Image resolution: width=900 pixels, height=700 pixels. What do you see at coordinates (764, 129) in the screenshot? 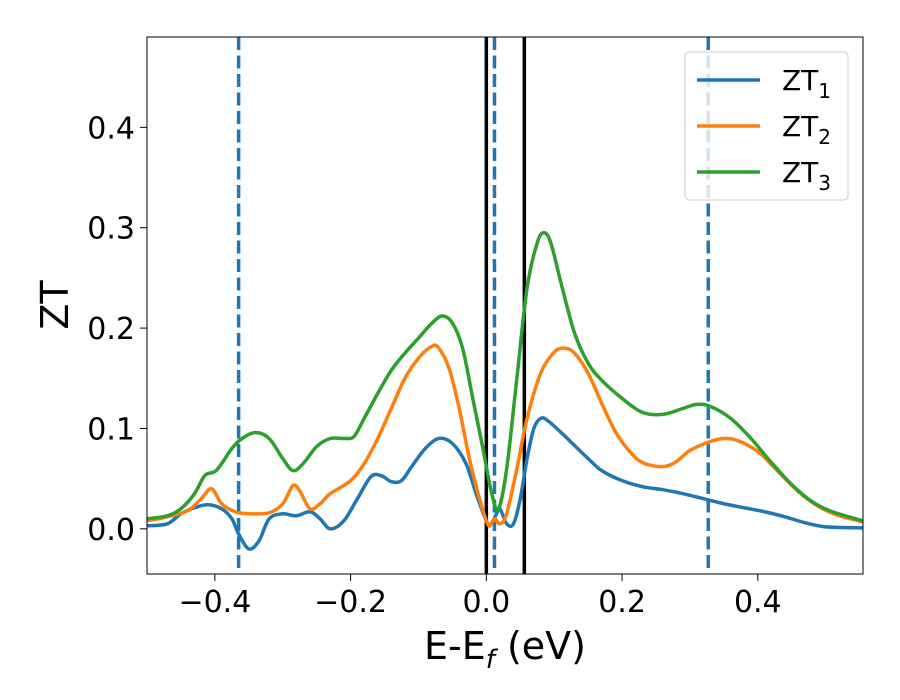
I see `legend-items: ZT1 ZT2 ZT3` at bounding box center [764, 129].